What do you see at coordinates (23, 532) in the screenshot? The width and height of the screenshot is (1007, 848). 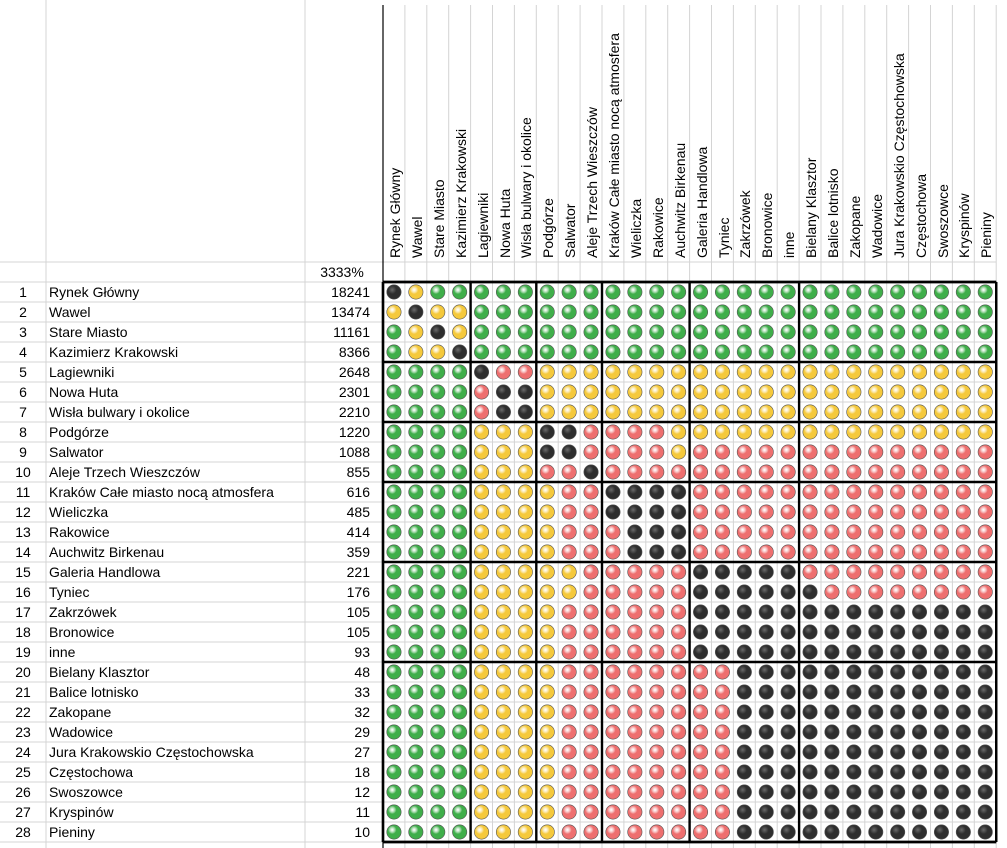 I see `row-number: 13` at bounding box center [23, 532].